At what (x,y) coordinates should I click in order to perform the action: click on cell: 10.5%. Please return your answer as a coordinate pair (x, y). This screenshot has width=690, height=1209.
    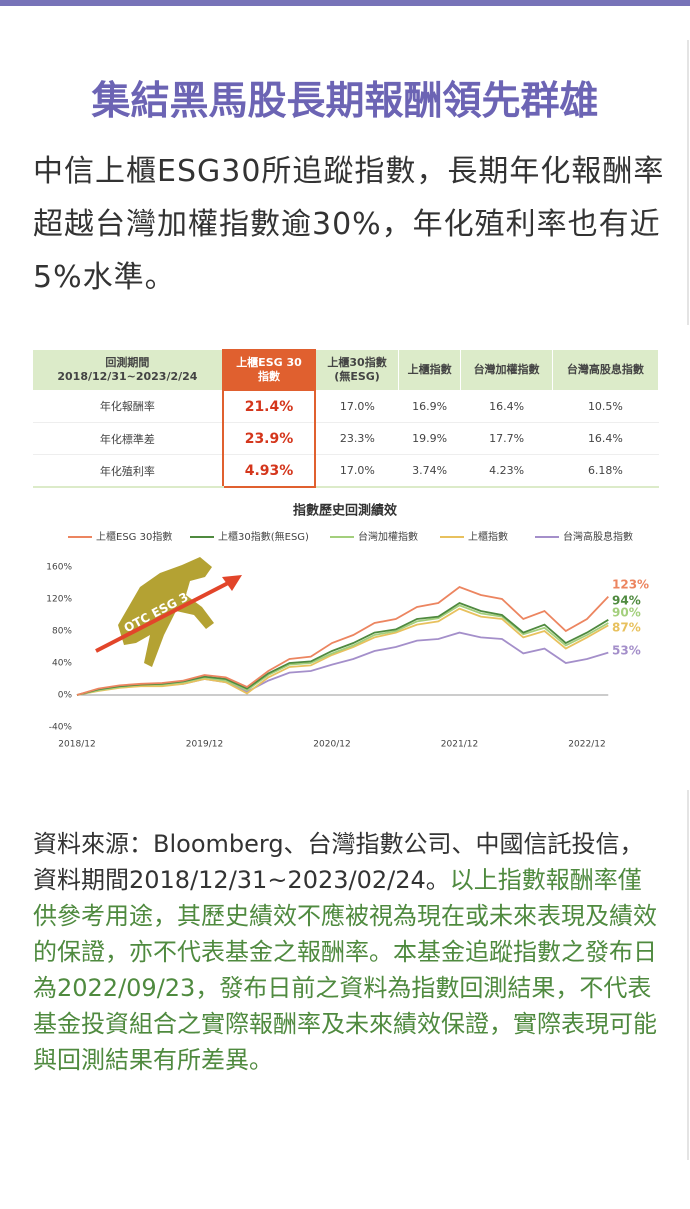
    Looking at the image, I should click on (605, 406).